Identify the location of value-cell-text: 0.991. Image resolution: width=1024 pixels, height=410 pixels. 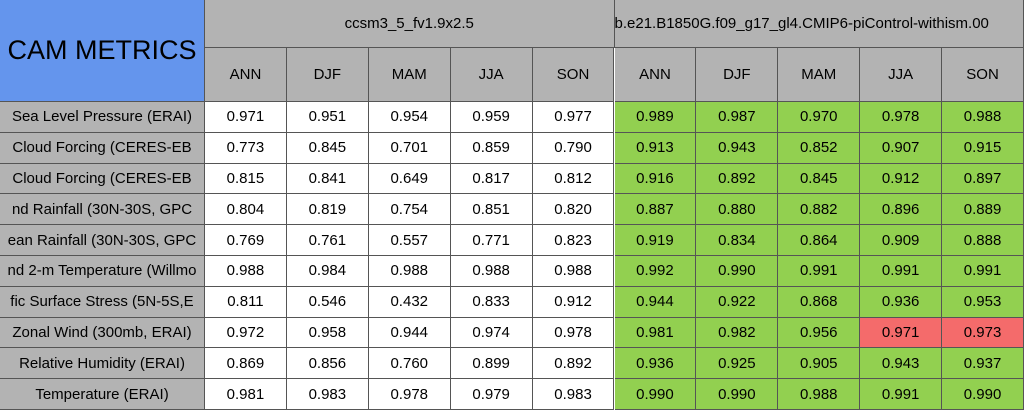
(982, 271).